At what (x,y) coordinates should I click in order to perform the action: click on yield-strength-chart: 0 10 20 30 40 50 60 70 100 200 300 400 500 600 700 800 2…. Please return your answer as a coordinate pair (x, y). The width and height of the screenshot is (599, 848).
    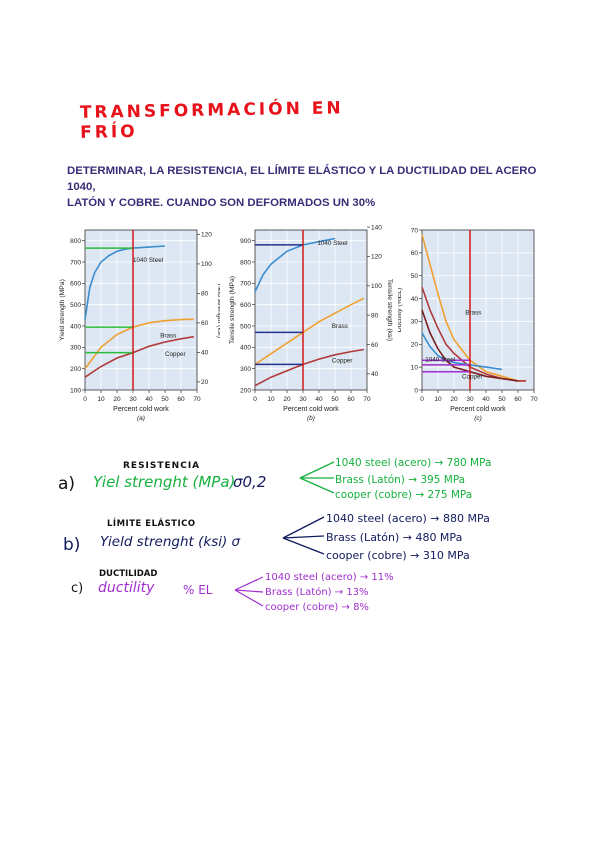
    Looking at the image, I should click on (134, 327).